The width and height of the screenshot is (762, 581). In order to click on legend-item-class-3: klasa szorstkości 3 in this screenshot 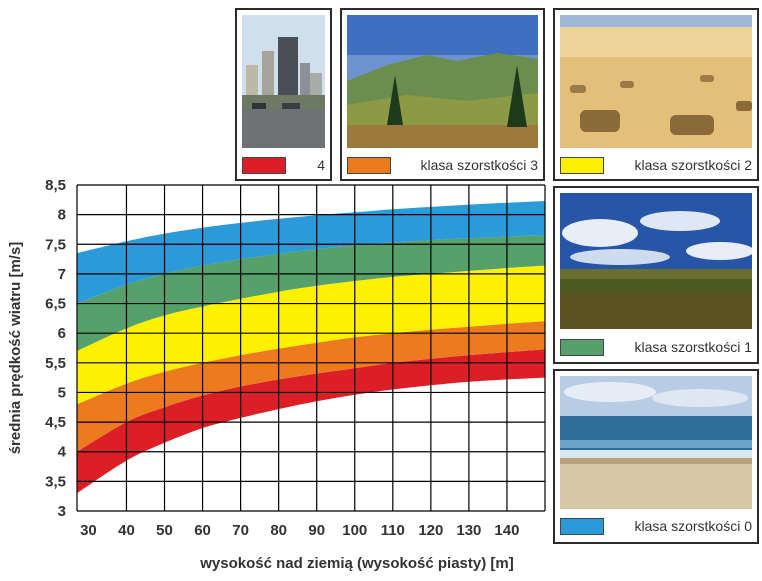, I will do `click(442, 165)`.